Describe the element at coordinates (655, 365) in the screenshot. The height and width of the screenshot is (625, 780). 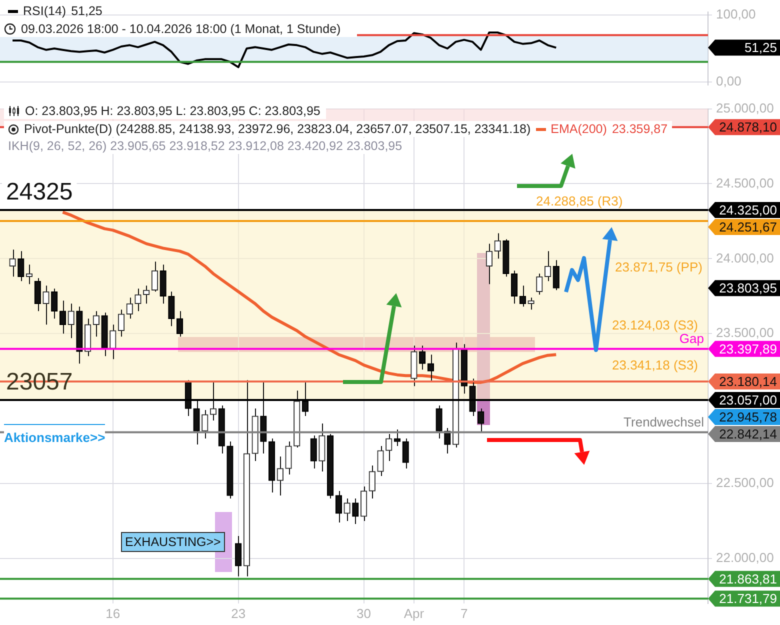
I see `text: 23.341,18 (S3)` at that location.